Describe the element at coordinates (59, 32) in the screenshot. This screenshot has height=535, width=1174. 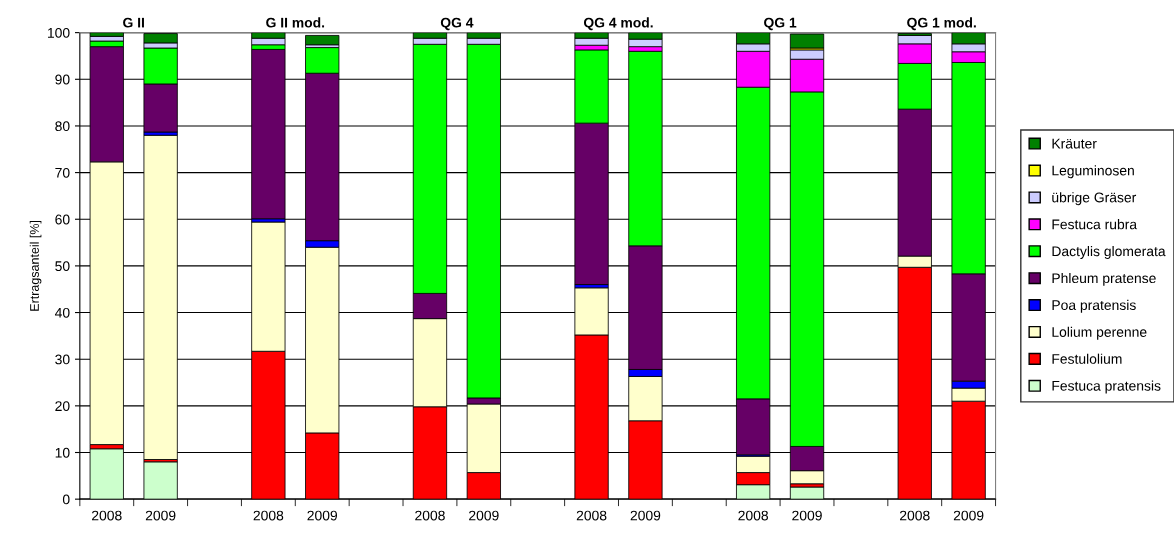
I see `y-tick-label: 100` at that location.